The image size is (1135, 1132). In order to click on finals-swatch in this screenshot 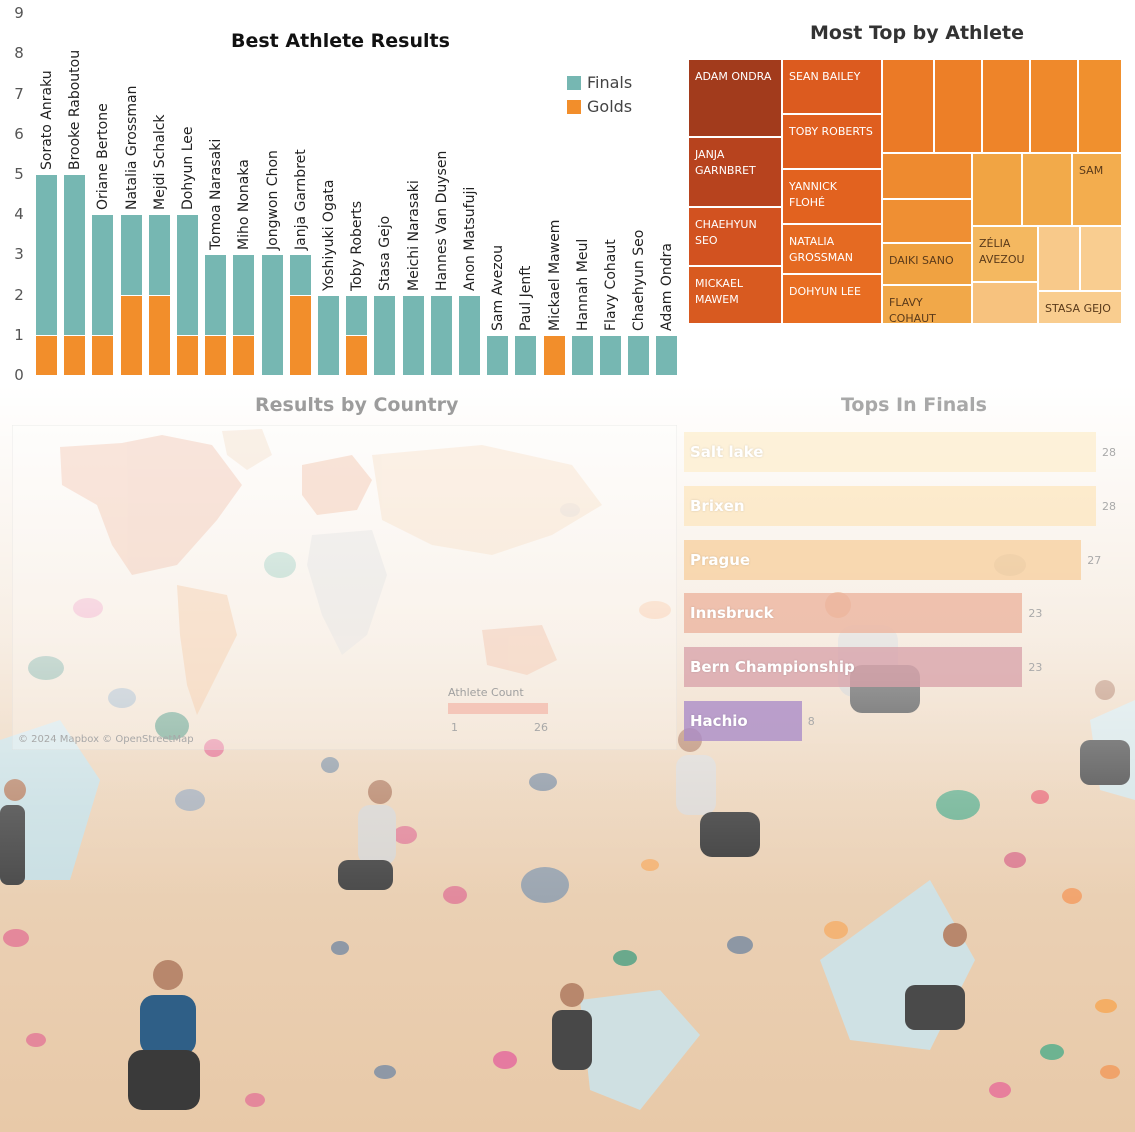, I will do `click(574, 82)`.